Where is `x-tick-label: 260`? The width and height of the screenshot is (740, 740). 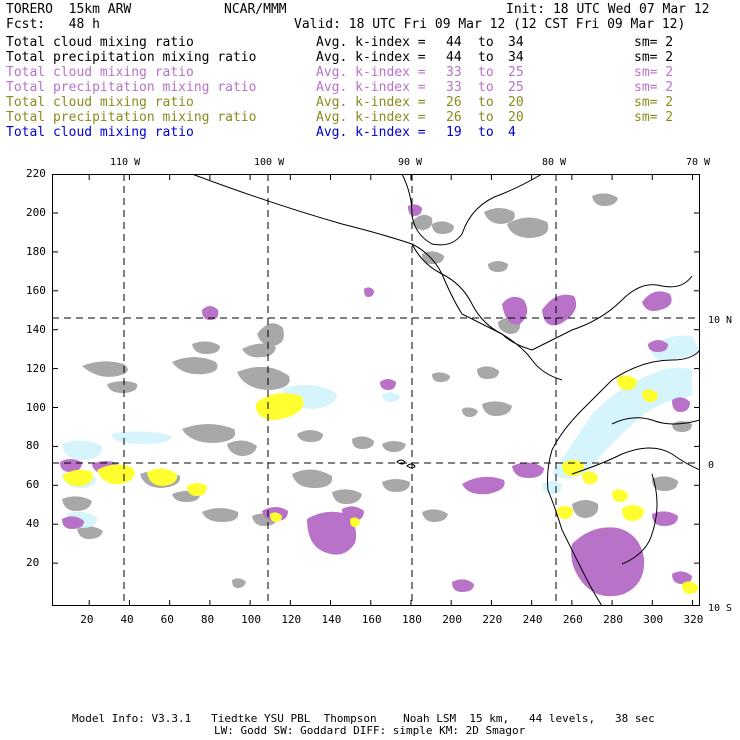
x-tick-label: 260 is located at coordinates (572, 619).